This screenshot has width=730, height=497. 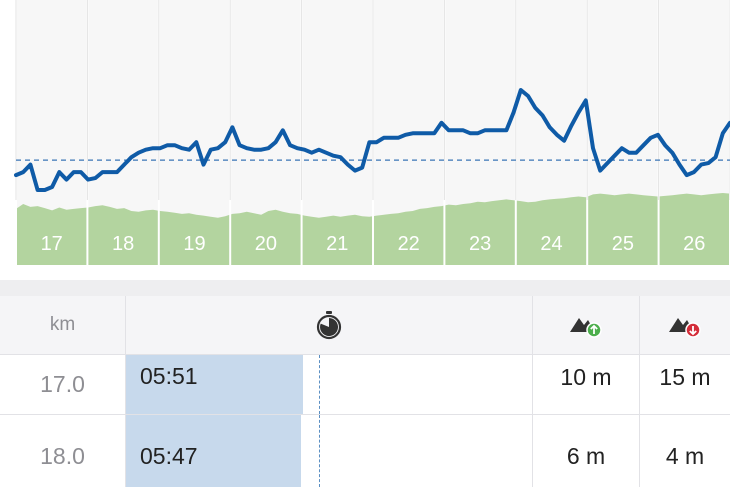 I want to click on km-tick-label: 17, so click(x=52, y=244).